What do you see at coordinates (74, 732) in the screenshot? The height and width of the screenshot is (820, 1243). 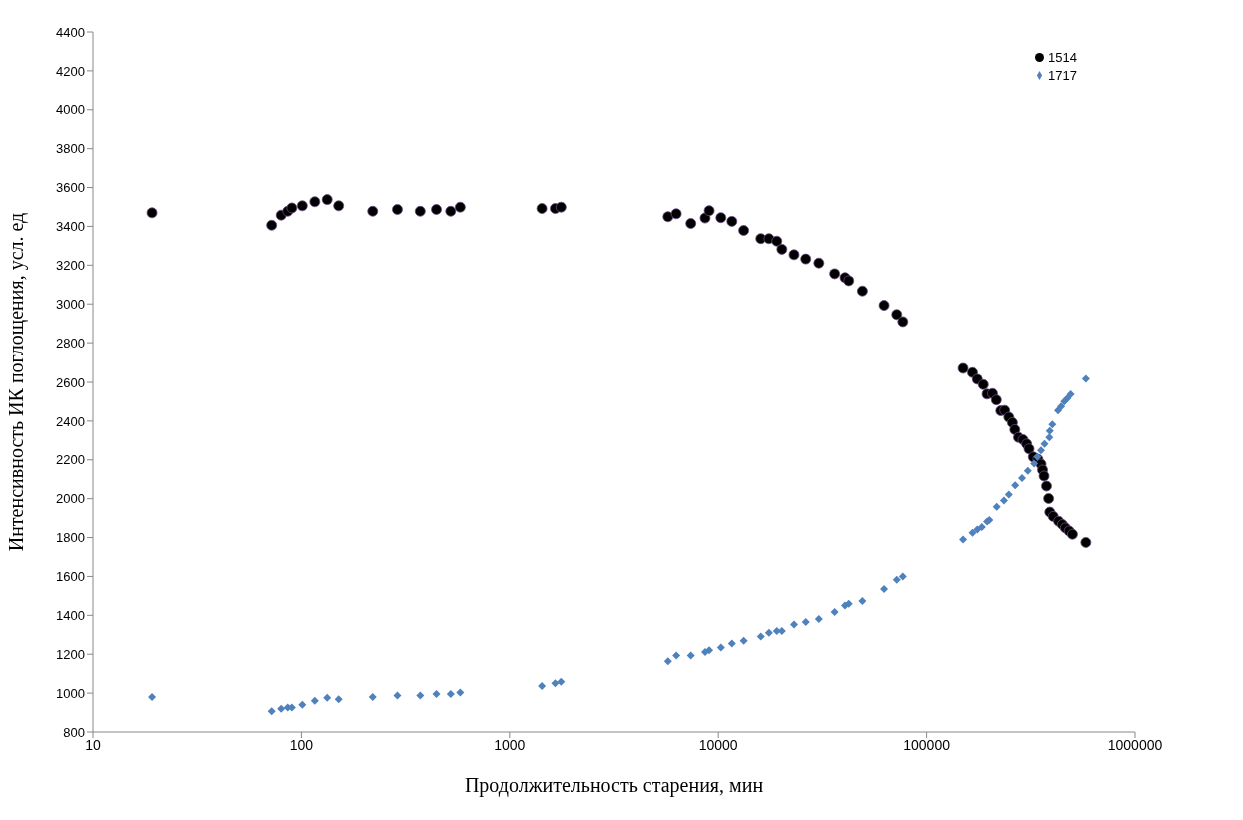 I see `y-tick-label: 800` at bounding box center [74, 732].